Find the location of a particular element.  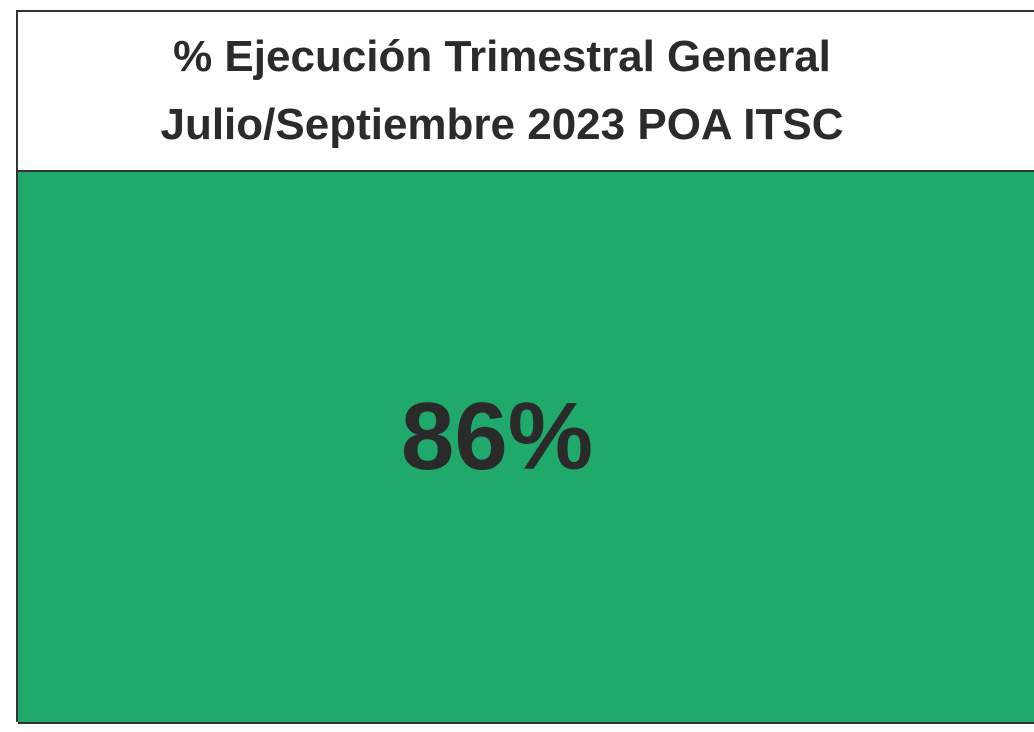

title-line: % Ejecución Trimestral General is located at coordinates (502, 56).